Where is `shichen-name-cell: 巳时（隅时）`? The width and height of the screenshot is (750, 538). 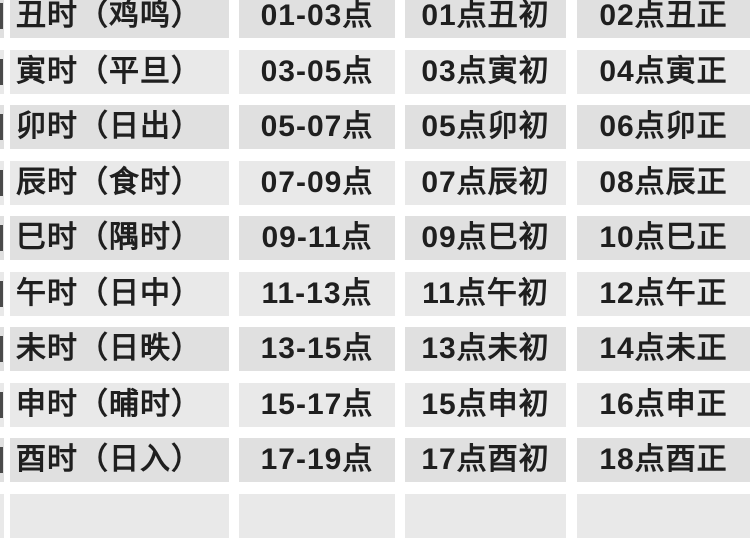 shichen-name-cell: 巳时（隅时） is located at coordinates (119, 238).